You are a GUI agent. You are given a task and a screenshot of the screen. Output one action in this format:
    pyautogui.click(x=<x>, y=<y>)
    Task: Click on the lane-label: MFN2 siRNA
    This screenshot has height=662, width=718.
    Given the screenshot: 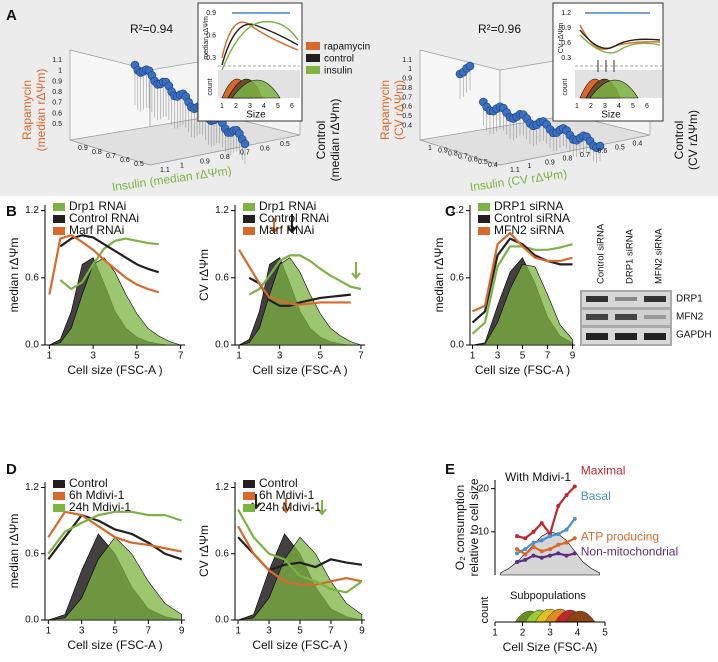 What is the action you would take?
    pyautogui.click(x=659, y=256)
    